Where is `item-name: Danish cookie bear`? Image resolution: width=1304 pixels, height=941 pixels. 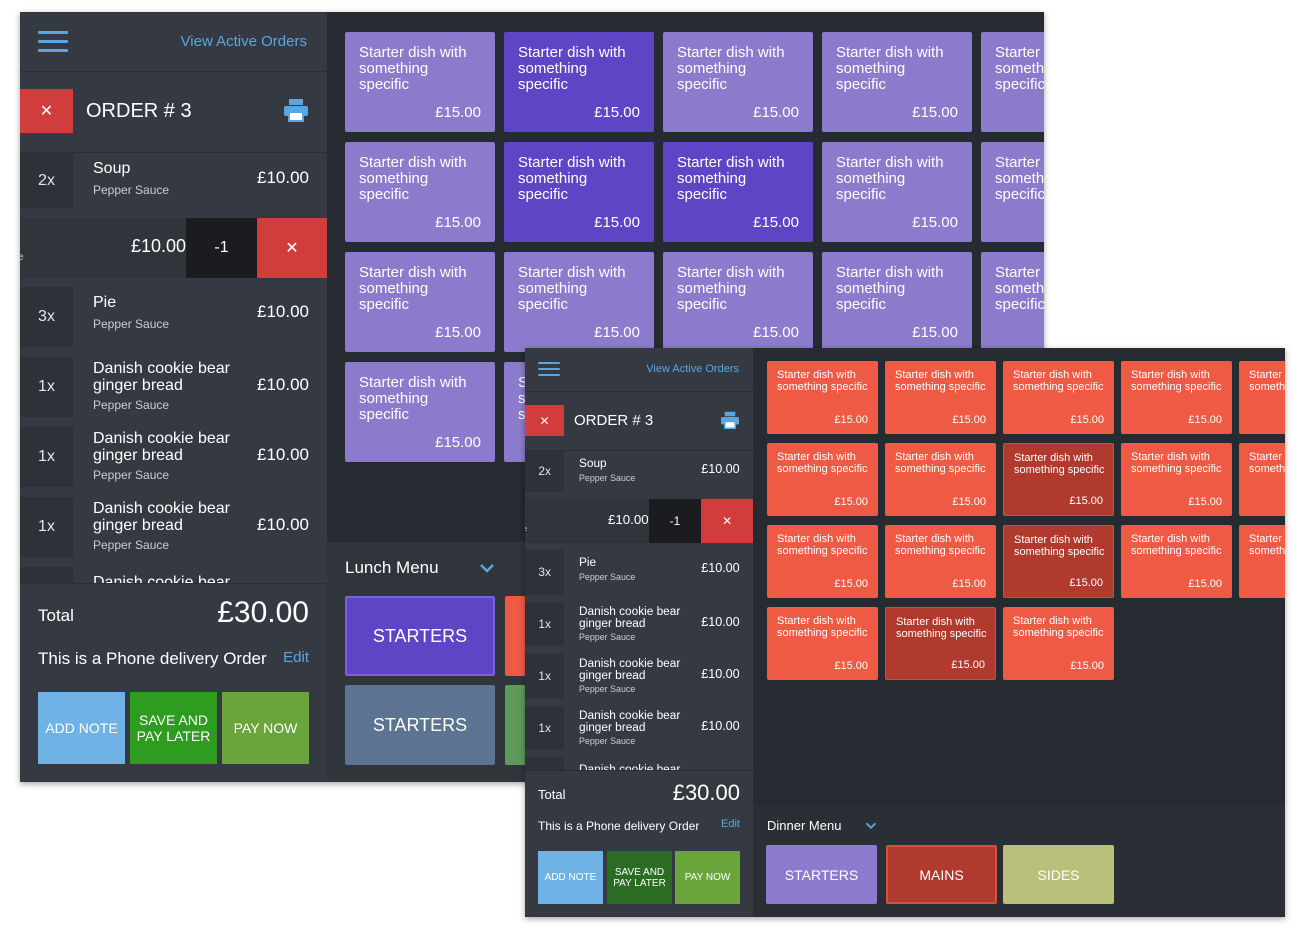
item-name: Danish cookie bear is located at coordinates (161, 579).